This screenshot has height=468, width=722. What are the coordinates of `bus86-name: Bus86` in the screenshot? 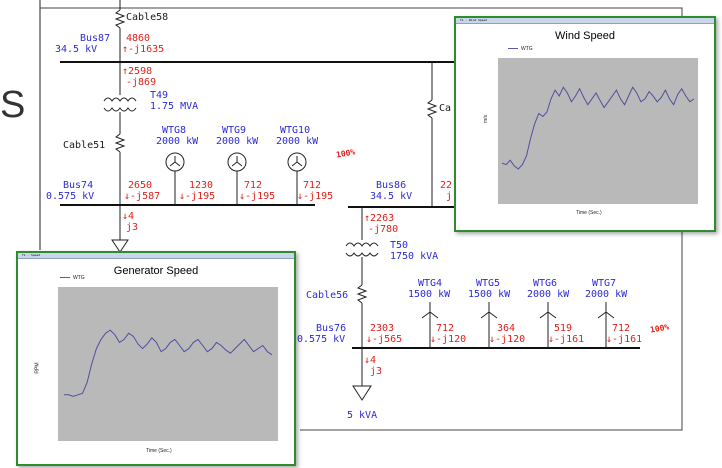 It's located at (391, 185).